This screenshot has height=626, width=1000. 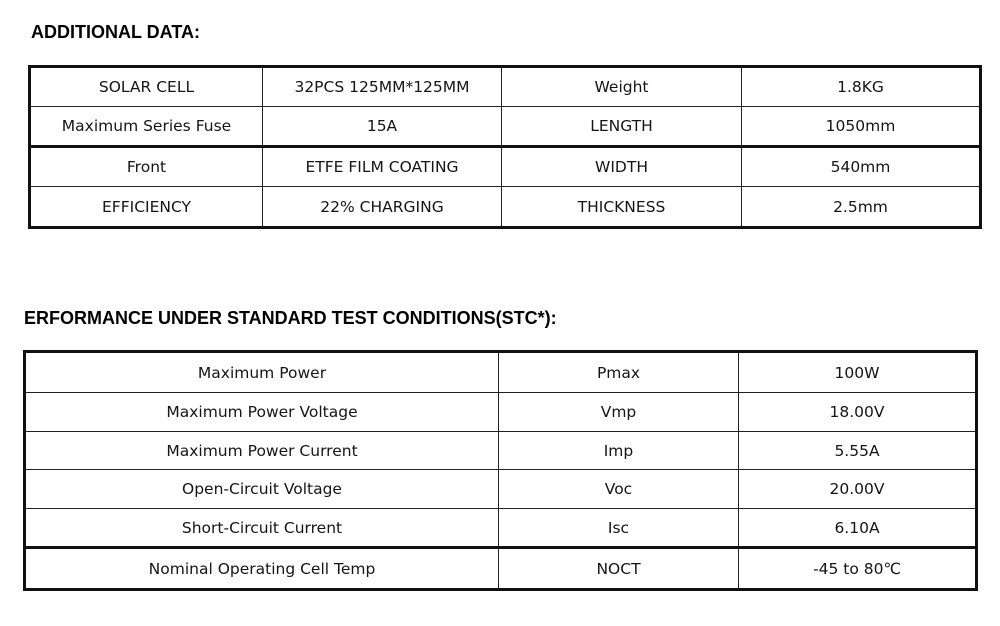 What do you see at coordinates (382, 166) in the screenshot?
I see `value-cell: ETFE FILM COATING` at bounding box center [382, 166].